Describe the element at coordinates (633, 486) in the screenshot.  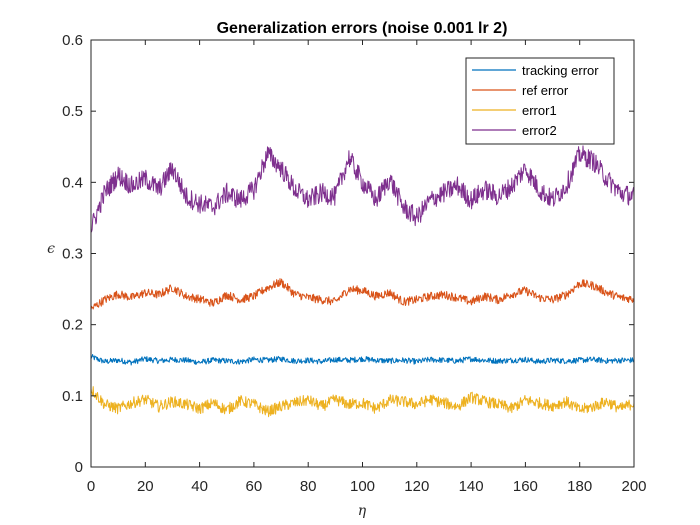
I see `x-tick-label: 200` at that location.